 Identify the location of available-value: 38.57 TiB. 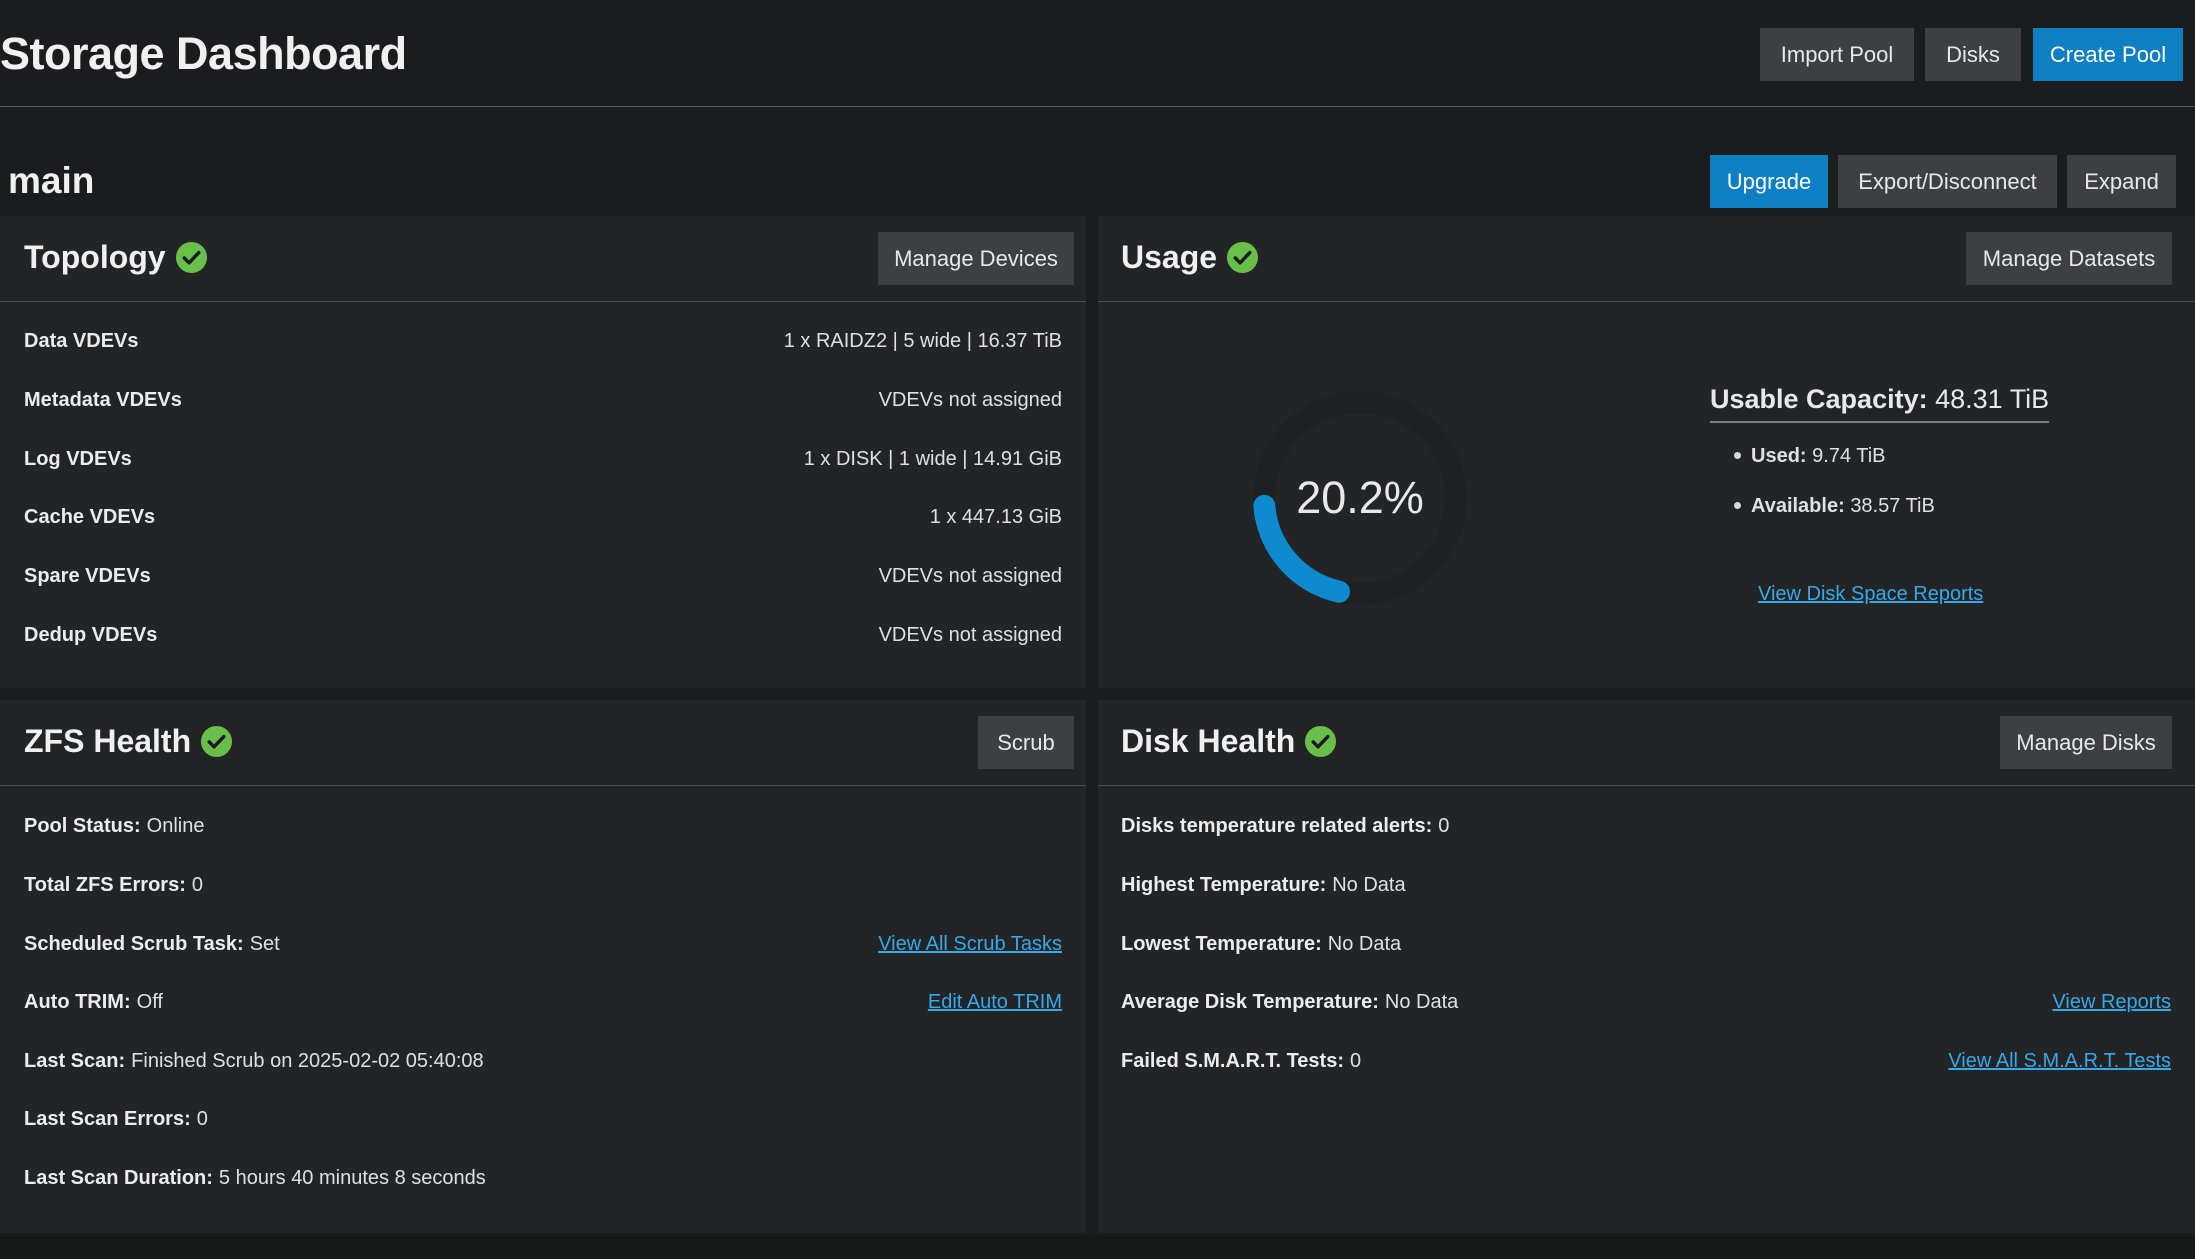
(1892, 506).